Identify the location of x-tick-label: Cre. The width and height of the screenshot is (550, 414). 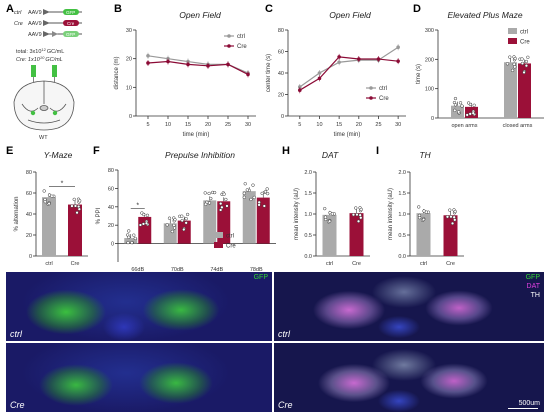
(356, 264).